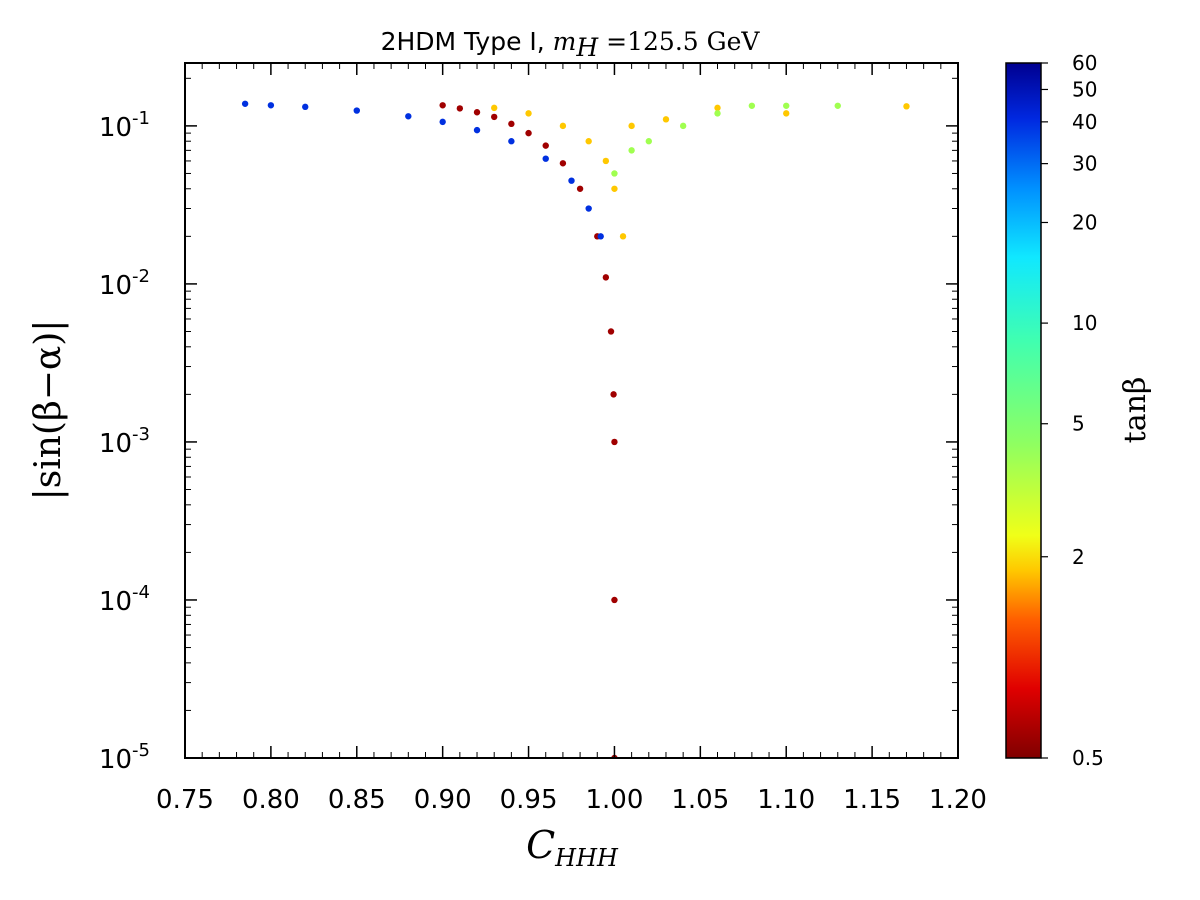  I want to click on colorbar, so click(1023, 410).